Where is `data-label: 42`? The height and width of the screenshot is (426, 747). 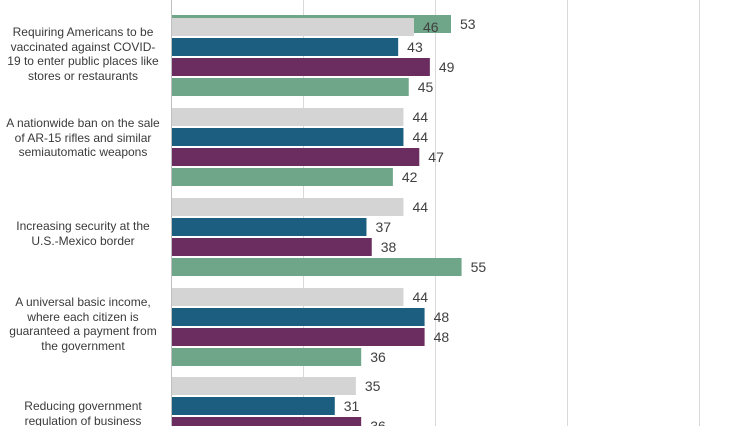 data-label: 42 is located at coordinates (410, 177).